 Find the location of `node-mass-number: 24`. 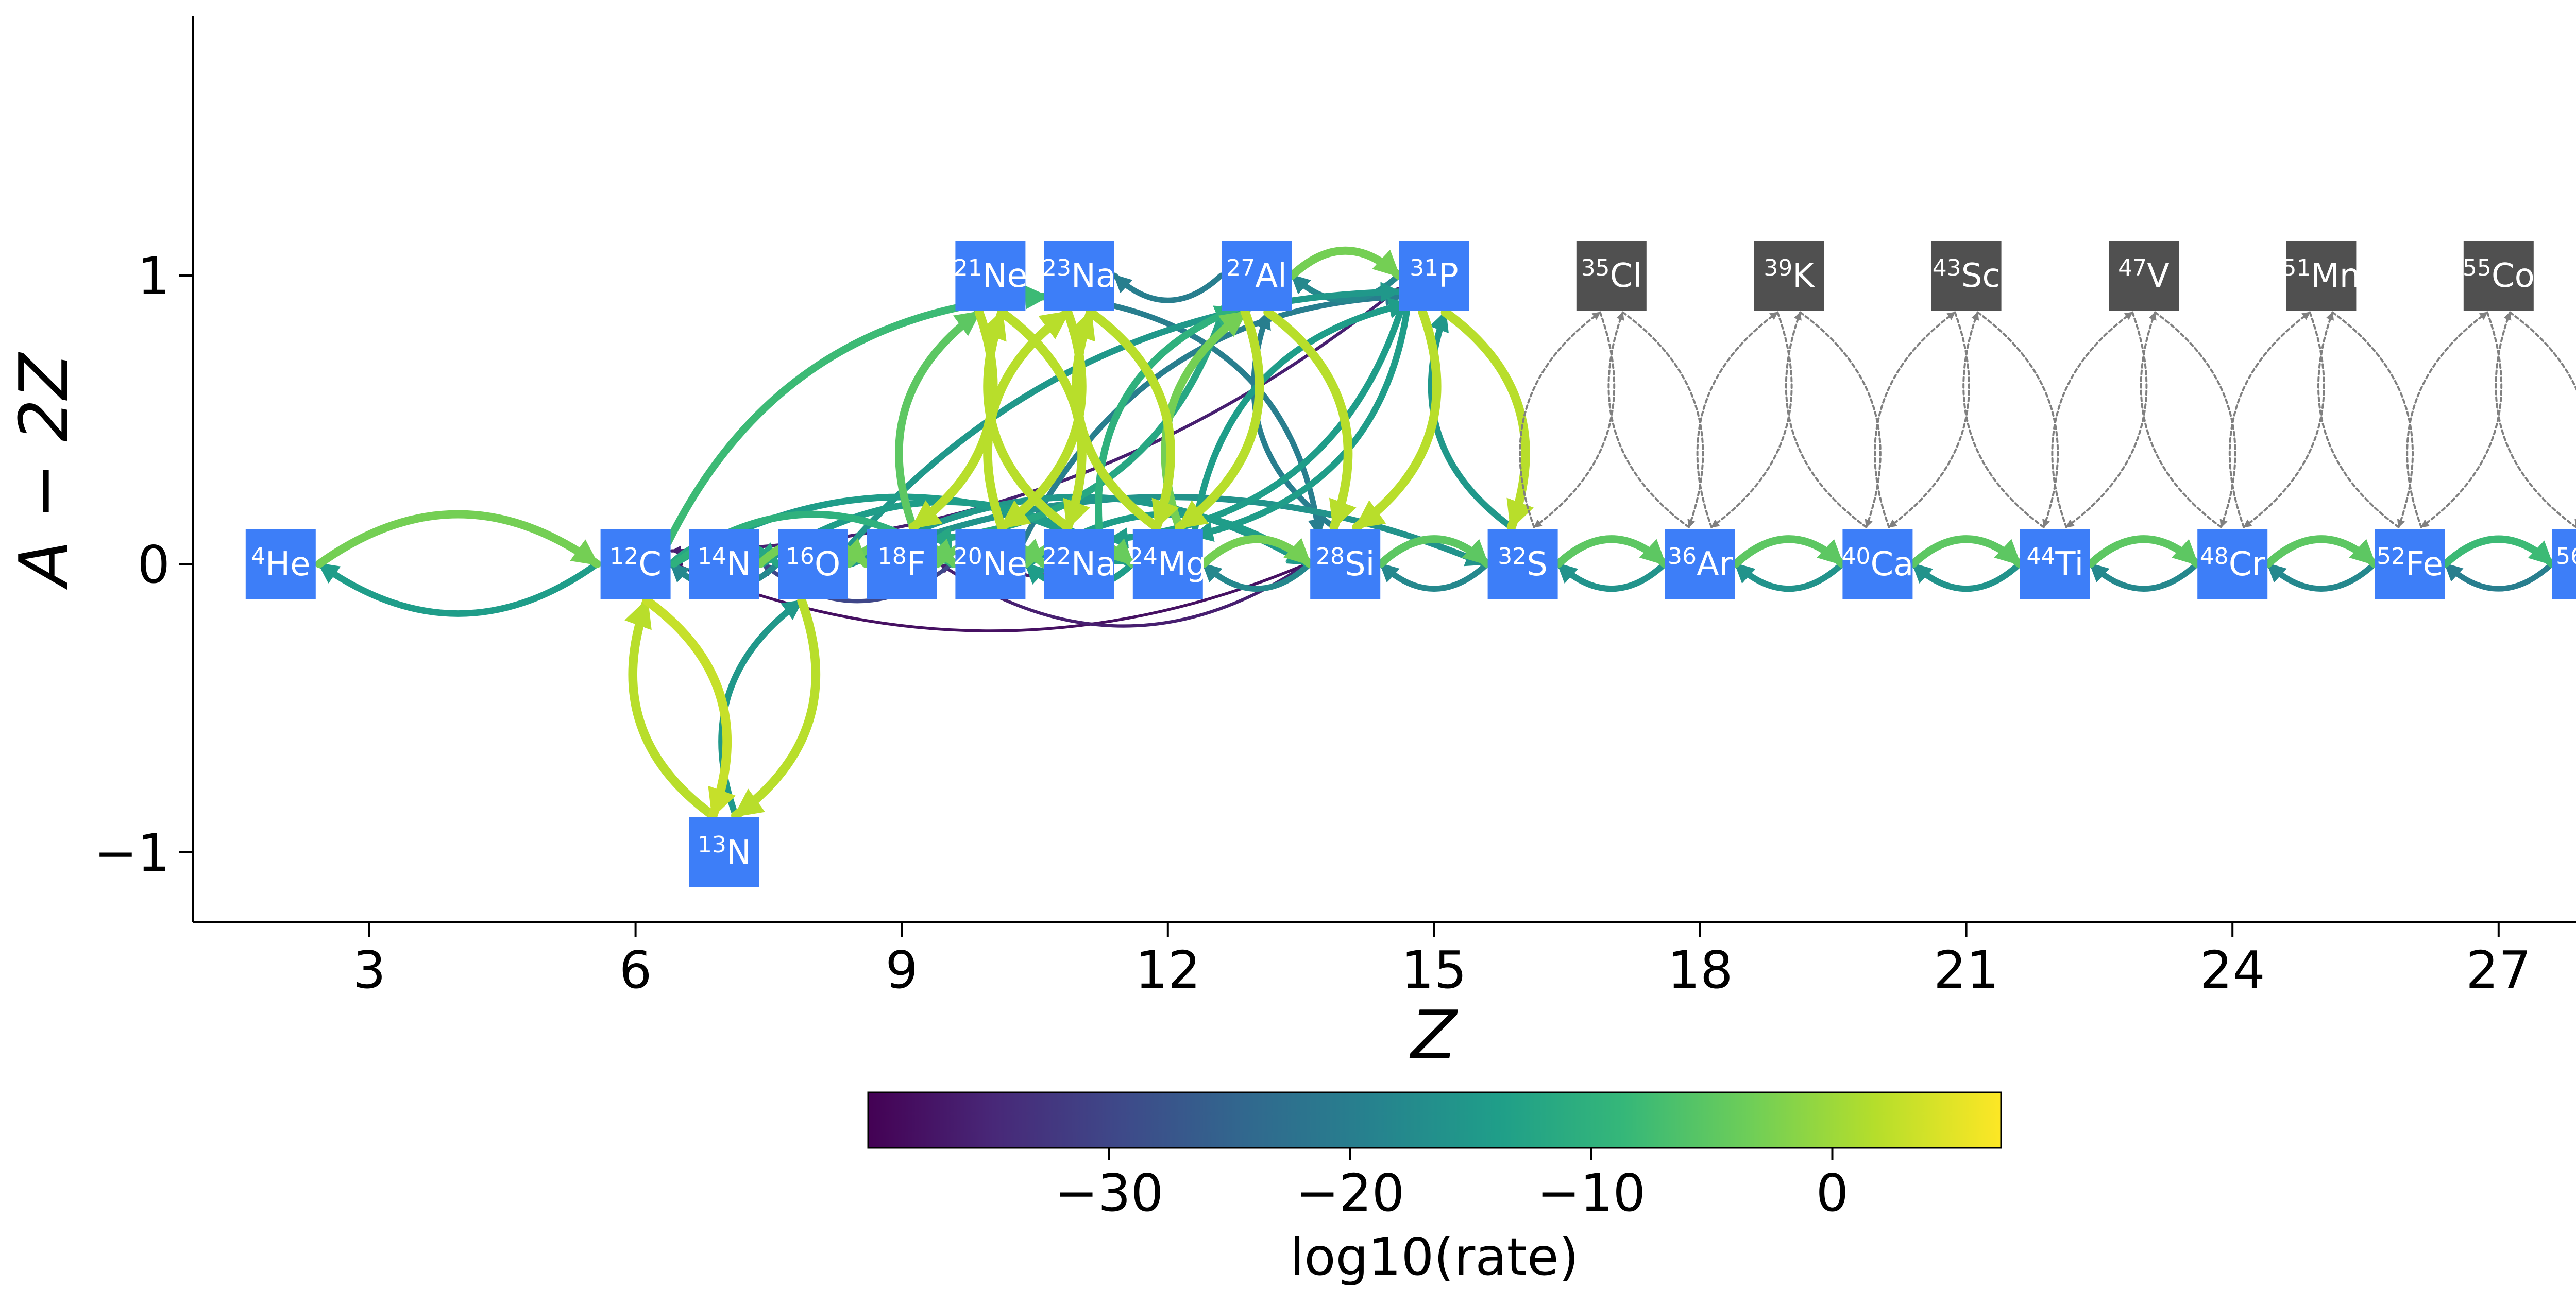

node-mass-number: 24 is located at coordinates (1143, 556).